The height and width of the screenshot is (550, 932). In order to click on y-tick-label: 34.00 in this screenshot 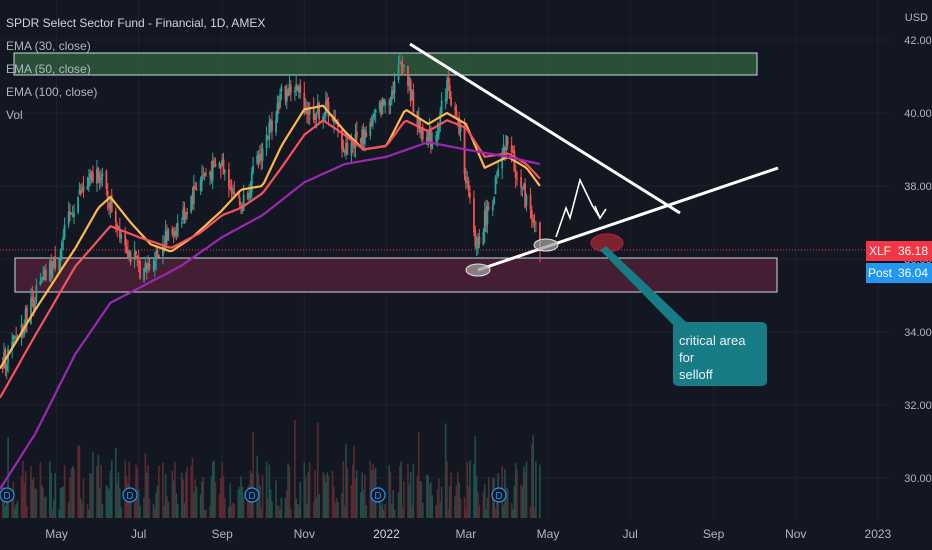, I will do `click(918, 333)`.